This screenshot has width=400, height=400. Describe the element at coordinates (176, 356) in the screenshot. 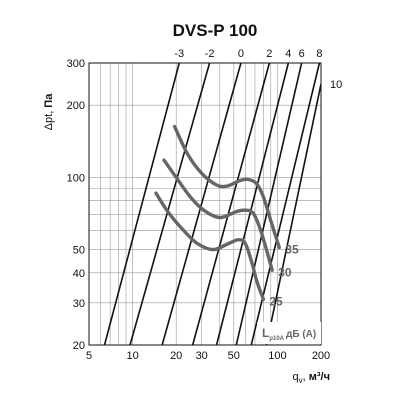

I see `x-tick-label: 20` at that location.